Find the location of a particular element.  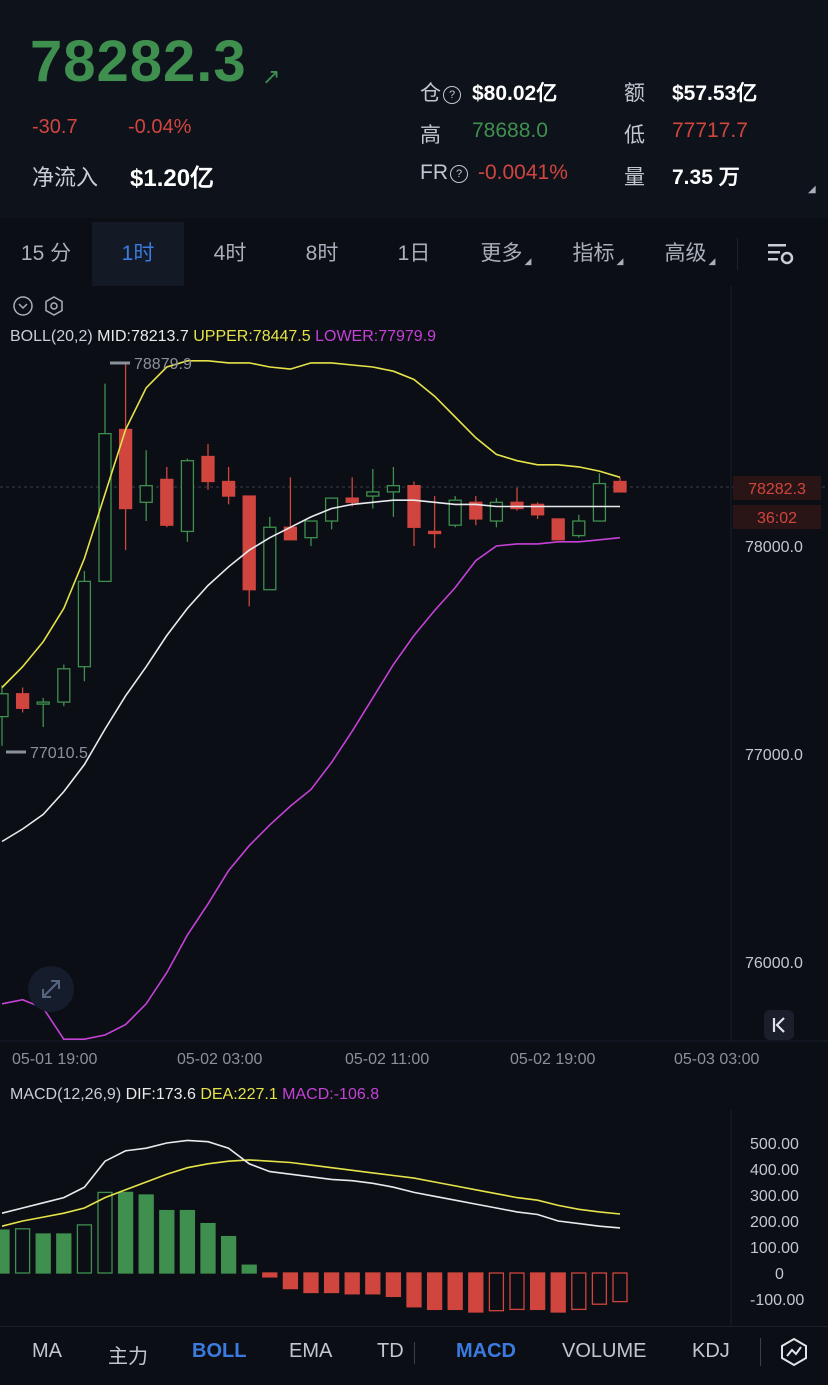

tab-1d: 1日 is located at coordinates (414, 253).